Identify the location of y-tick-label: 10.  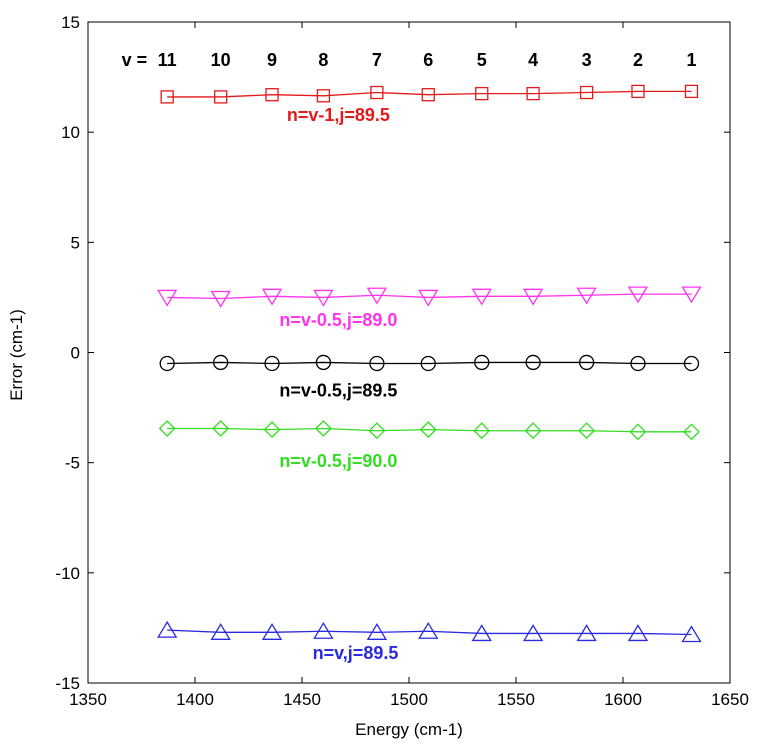
(70, 132).